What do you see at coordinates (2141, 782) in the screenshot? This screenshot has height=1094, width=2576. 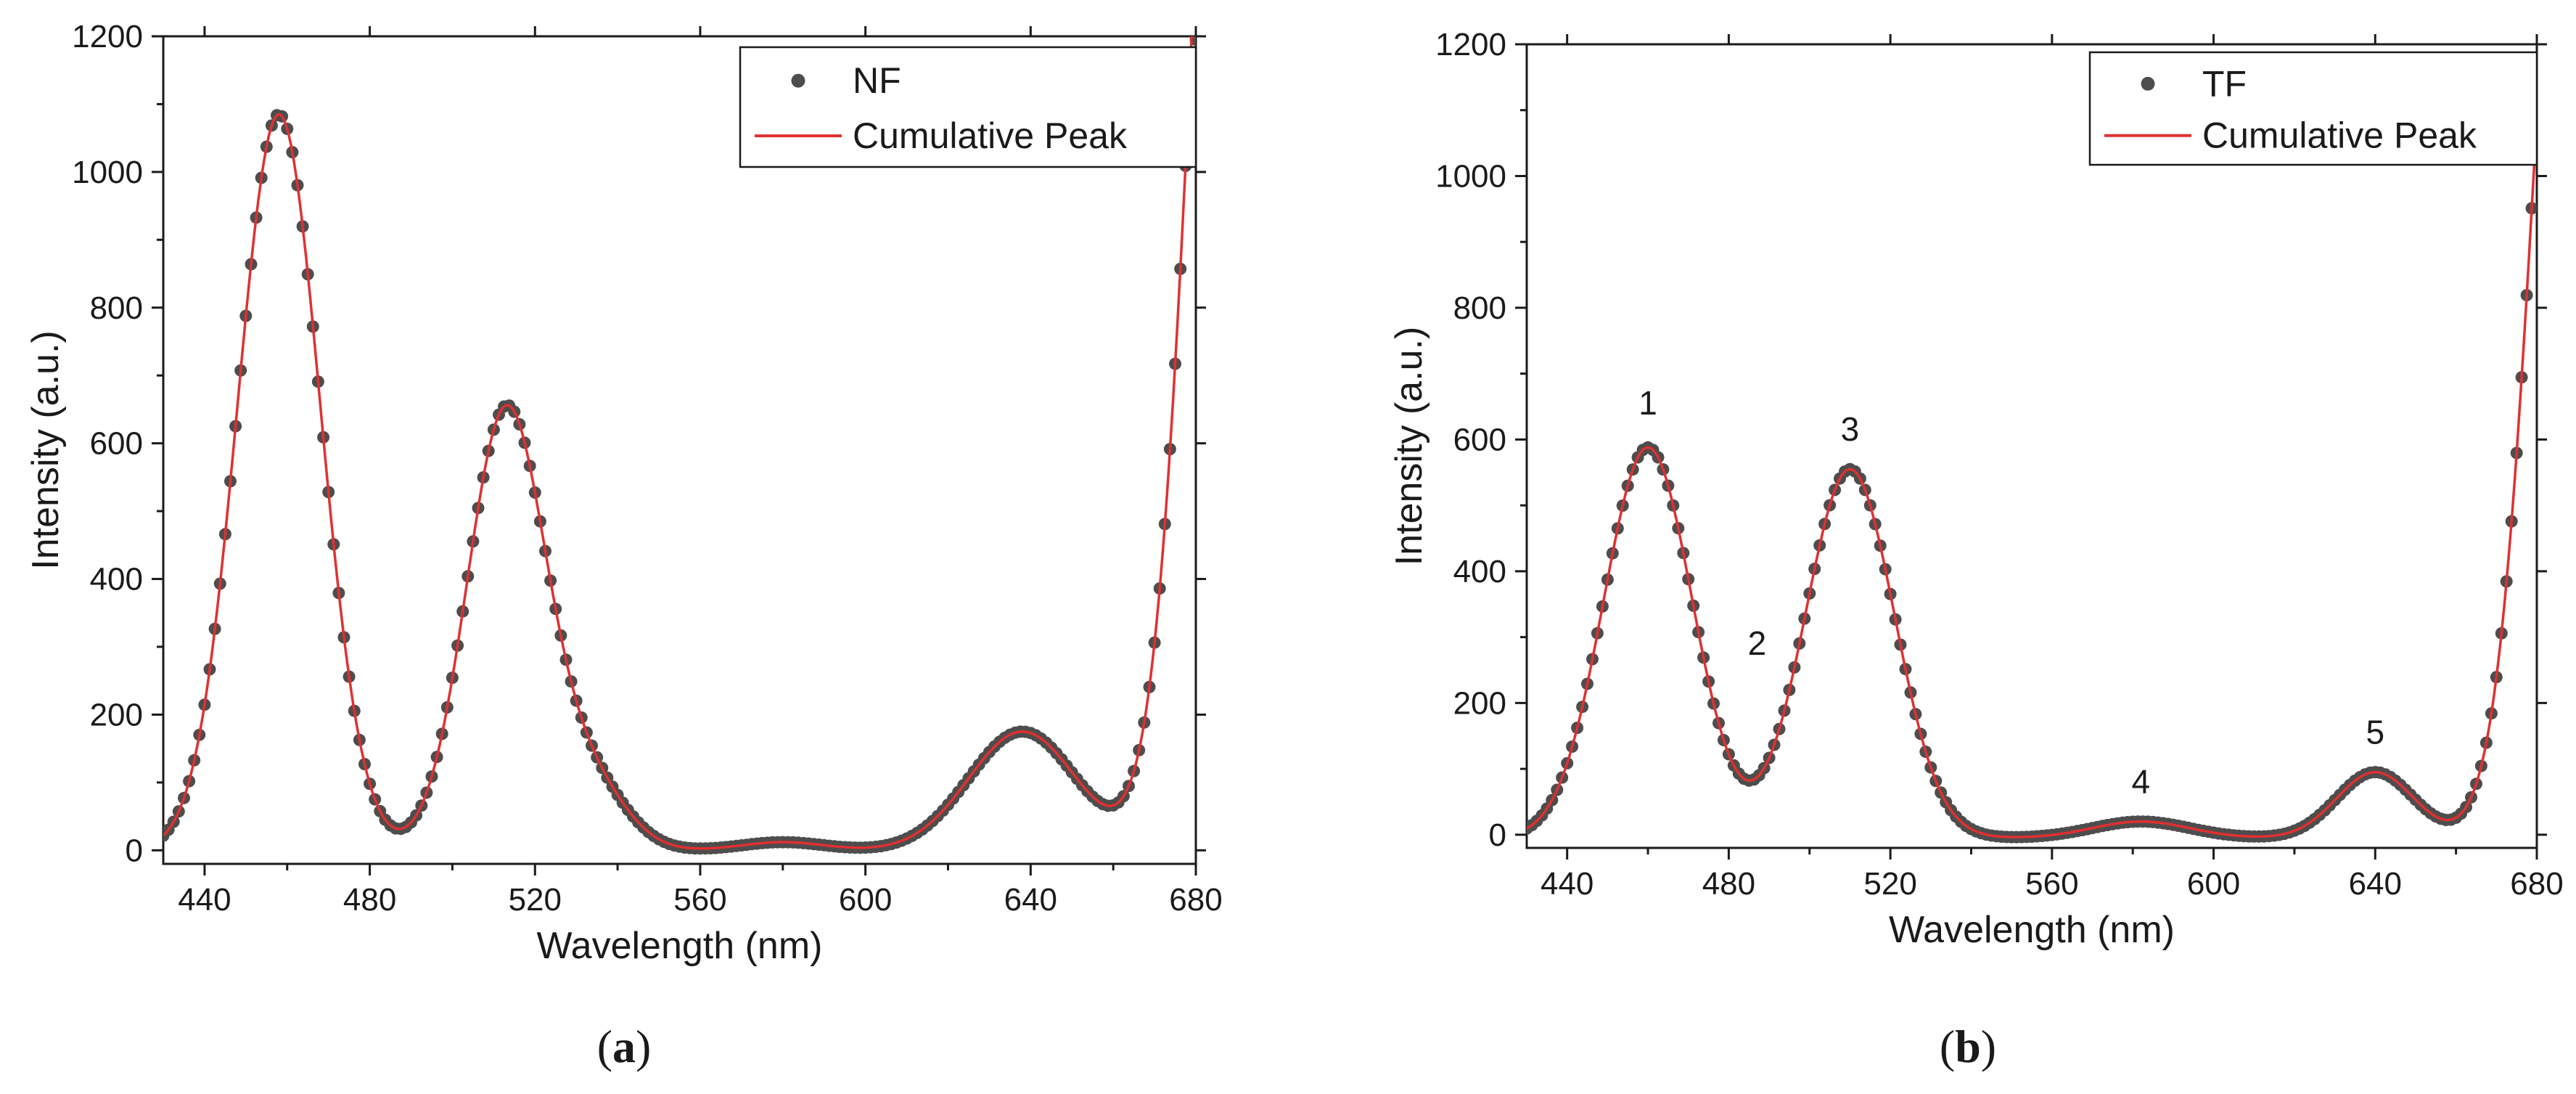 I see `peak-label: 4` at bounding box center [2141, 782].